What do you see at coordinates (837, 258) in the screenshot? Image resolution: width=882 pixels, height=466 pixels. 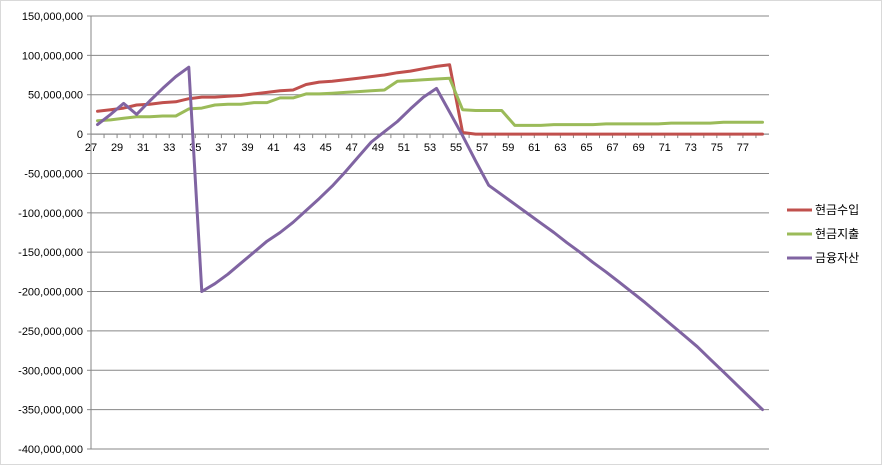 I see `legend-label: 금융자산` at bounding box center [837, 258].